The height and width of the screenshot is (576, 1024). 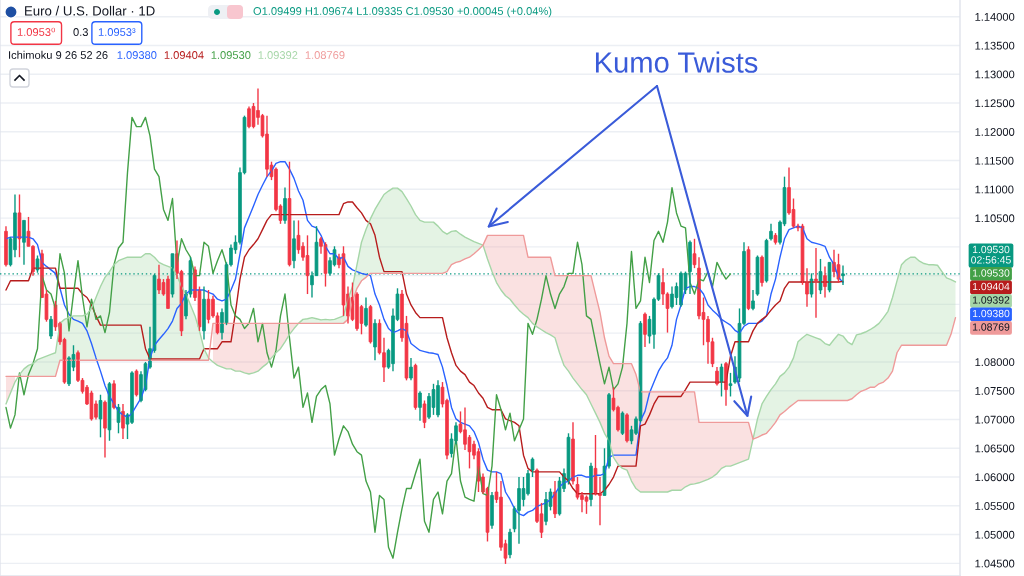 I want to click on ref-line-label: 1.09530 02:56:45, so click(x=991, y=254).